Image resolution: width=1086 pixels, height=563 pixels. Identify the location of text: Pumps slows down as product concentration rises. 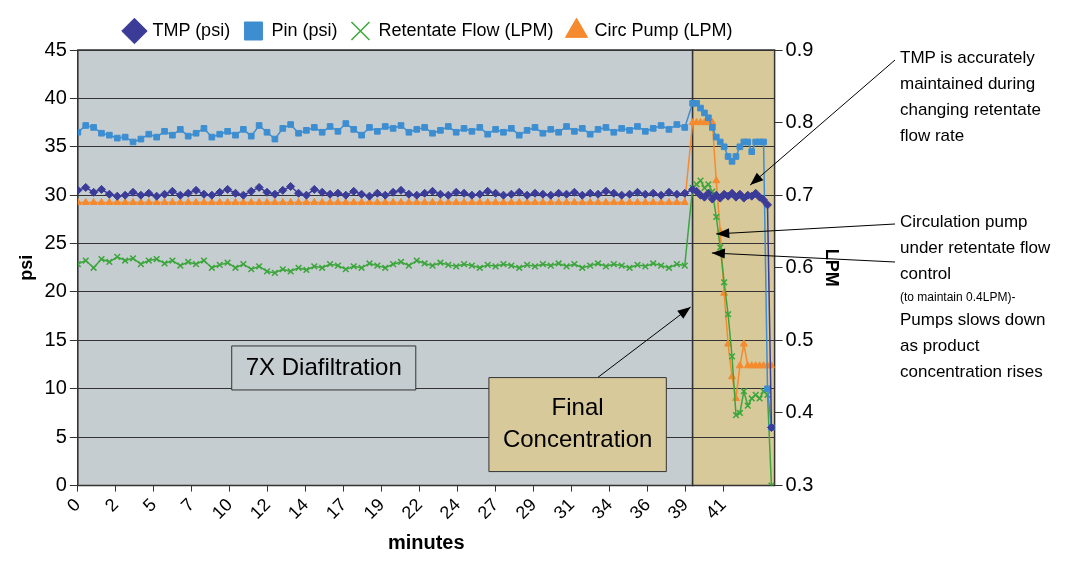
(973, 346).